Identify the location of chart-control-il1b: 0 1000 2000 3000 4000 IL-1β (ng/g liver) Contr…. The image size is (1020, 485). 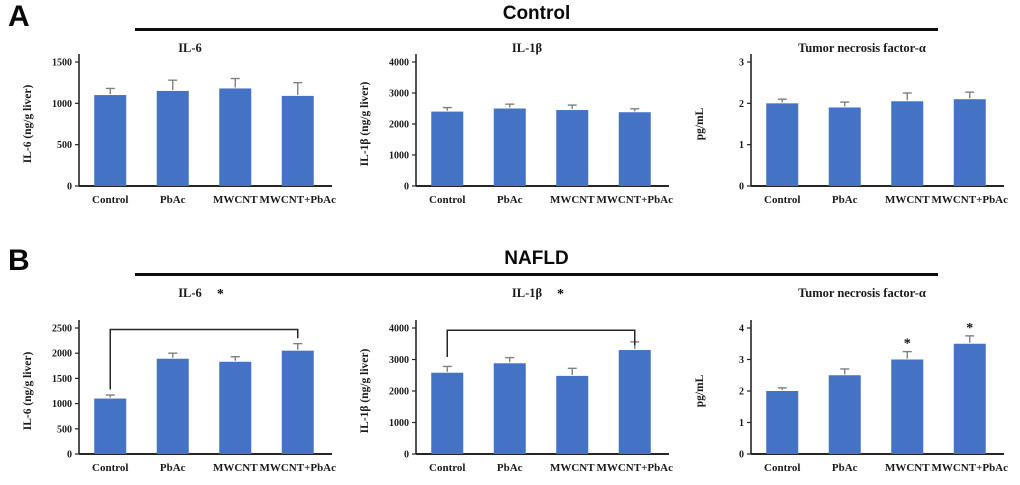
(516, 128).